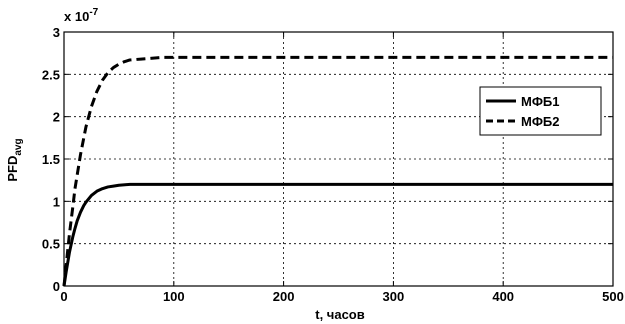 This screenshot has height=324, width=625. What do you see at coordinates (63, 296) in the screenshot?
I see `x-tick-label: 0` at bounding box center [63, 296].